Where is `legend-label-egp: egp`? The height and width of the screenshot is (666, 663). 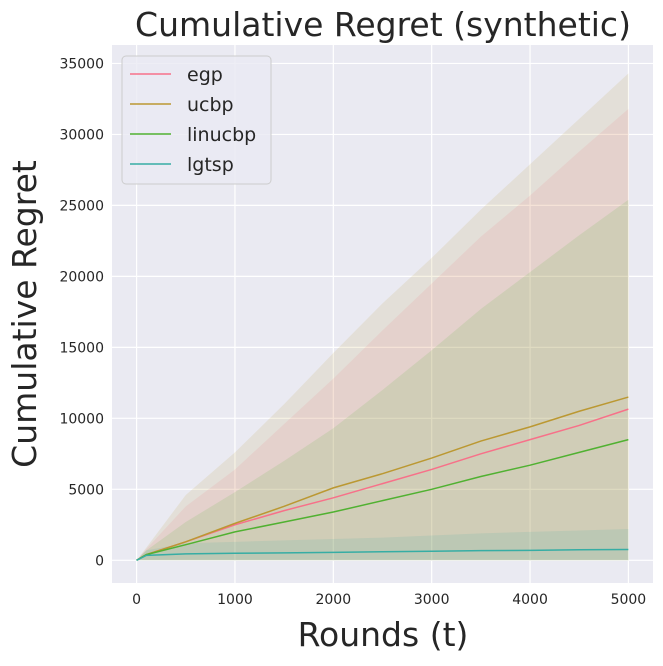 legend-label-egp: egp is located at coordinates (205, 75).